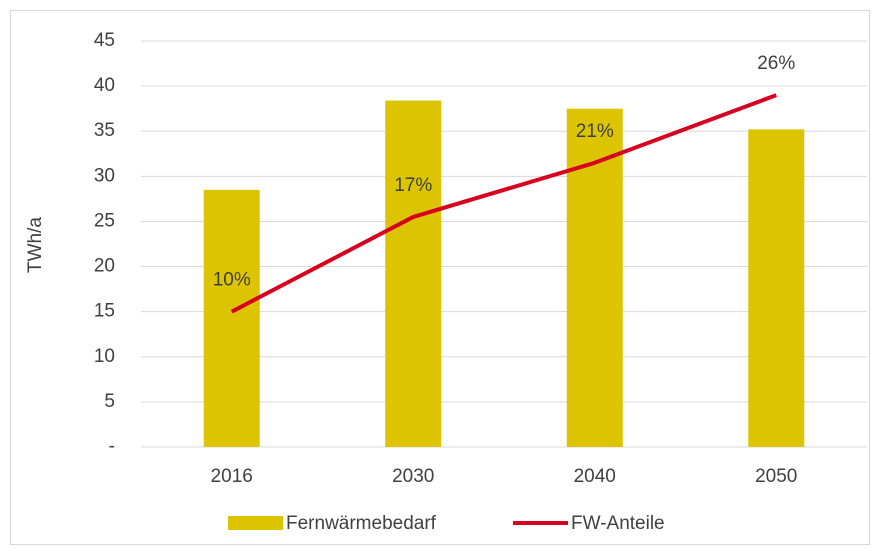 The width and height of the screenshot is (882, 556). I want to click on y-tick-label: -, so click(112, 446).